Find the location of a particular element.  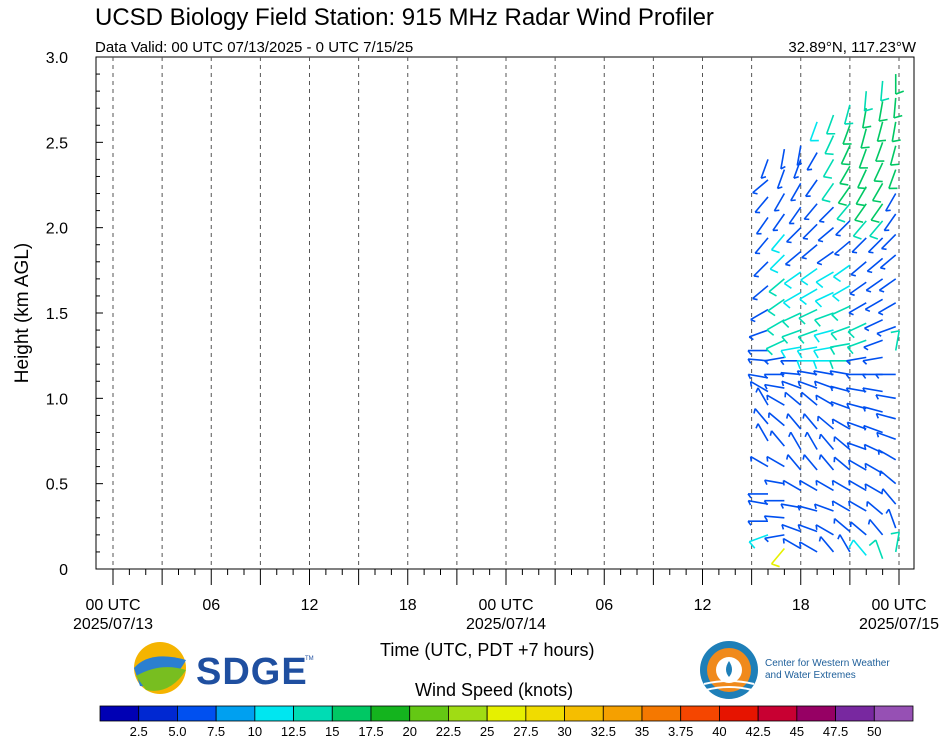

colorbar-tick-label: 32.5 is located at coordinates (603, 731).